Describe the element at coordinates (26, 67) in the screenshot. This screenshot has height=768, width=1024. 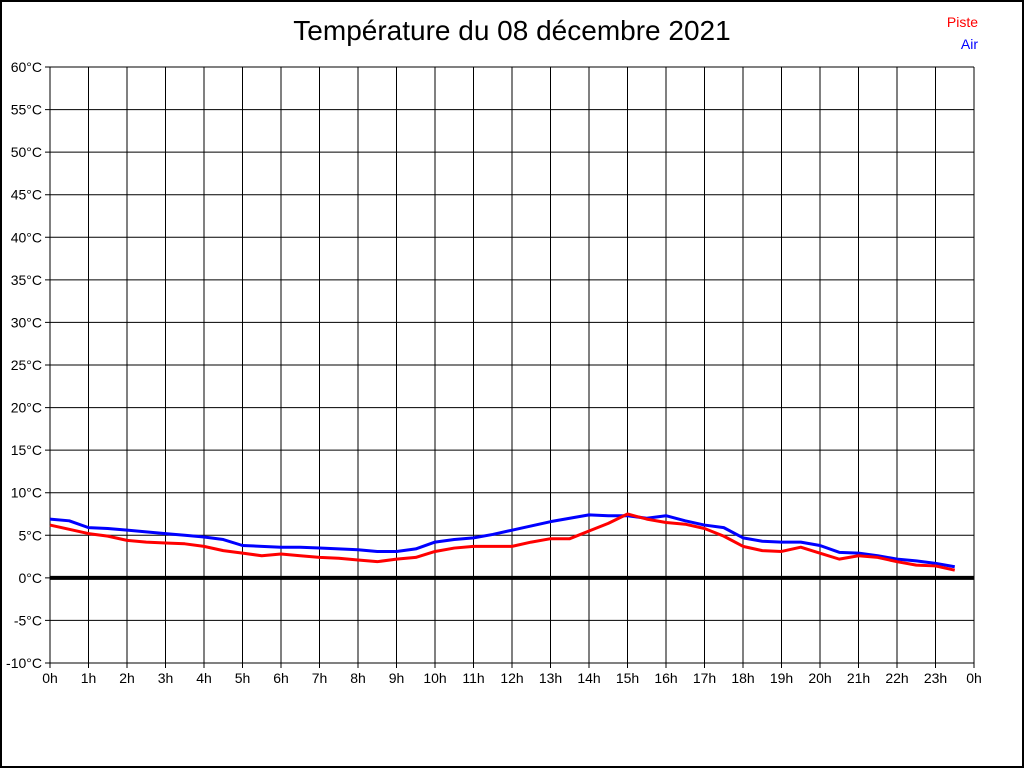
I see `y-tick-label: 60°C` at that location.